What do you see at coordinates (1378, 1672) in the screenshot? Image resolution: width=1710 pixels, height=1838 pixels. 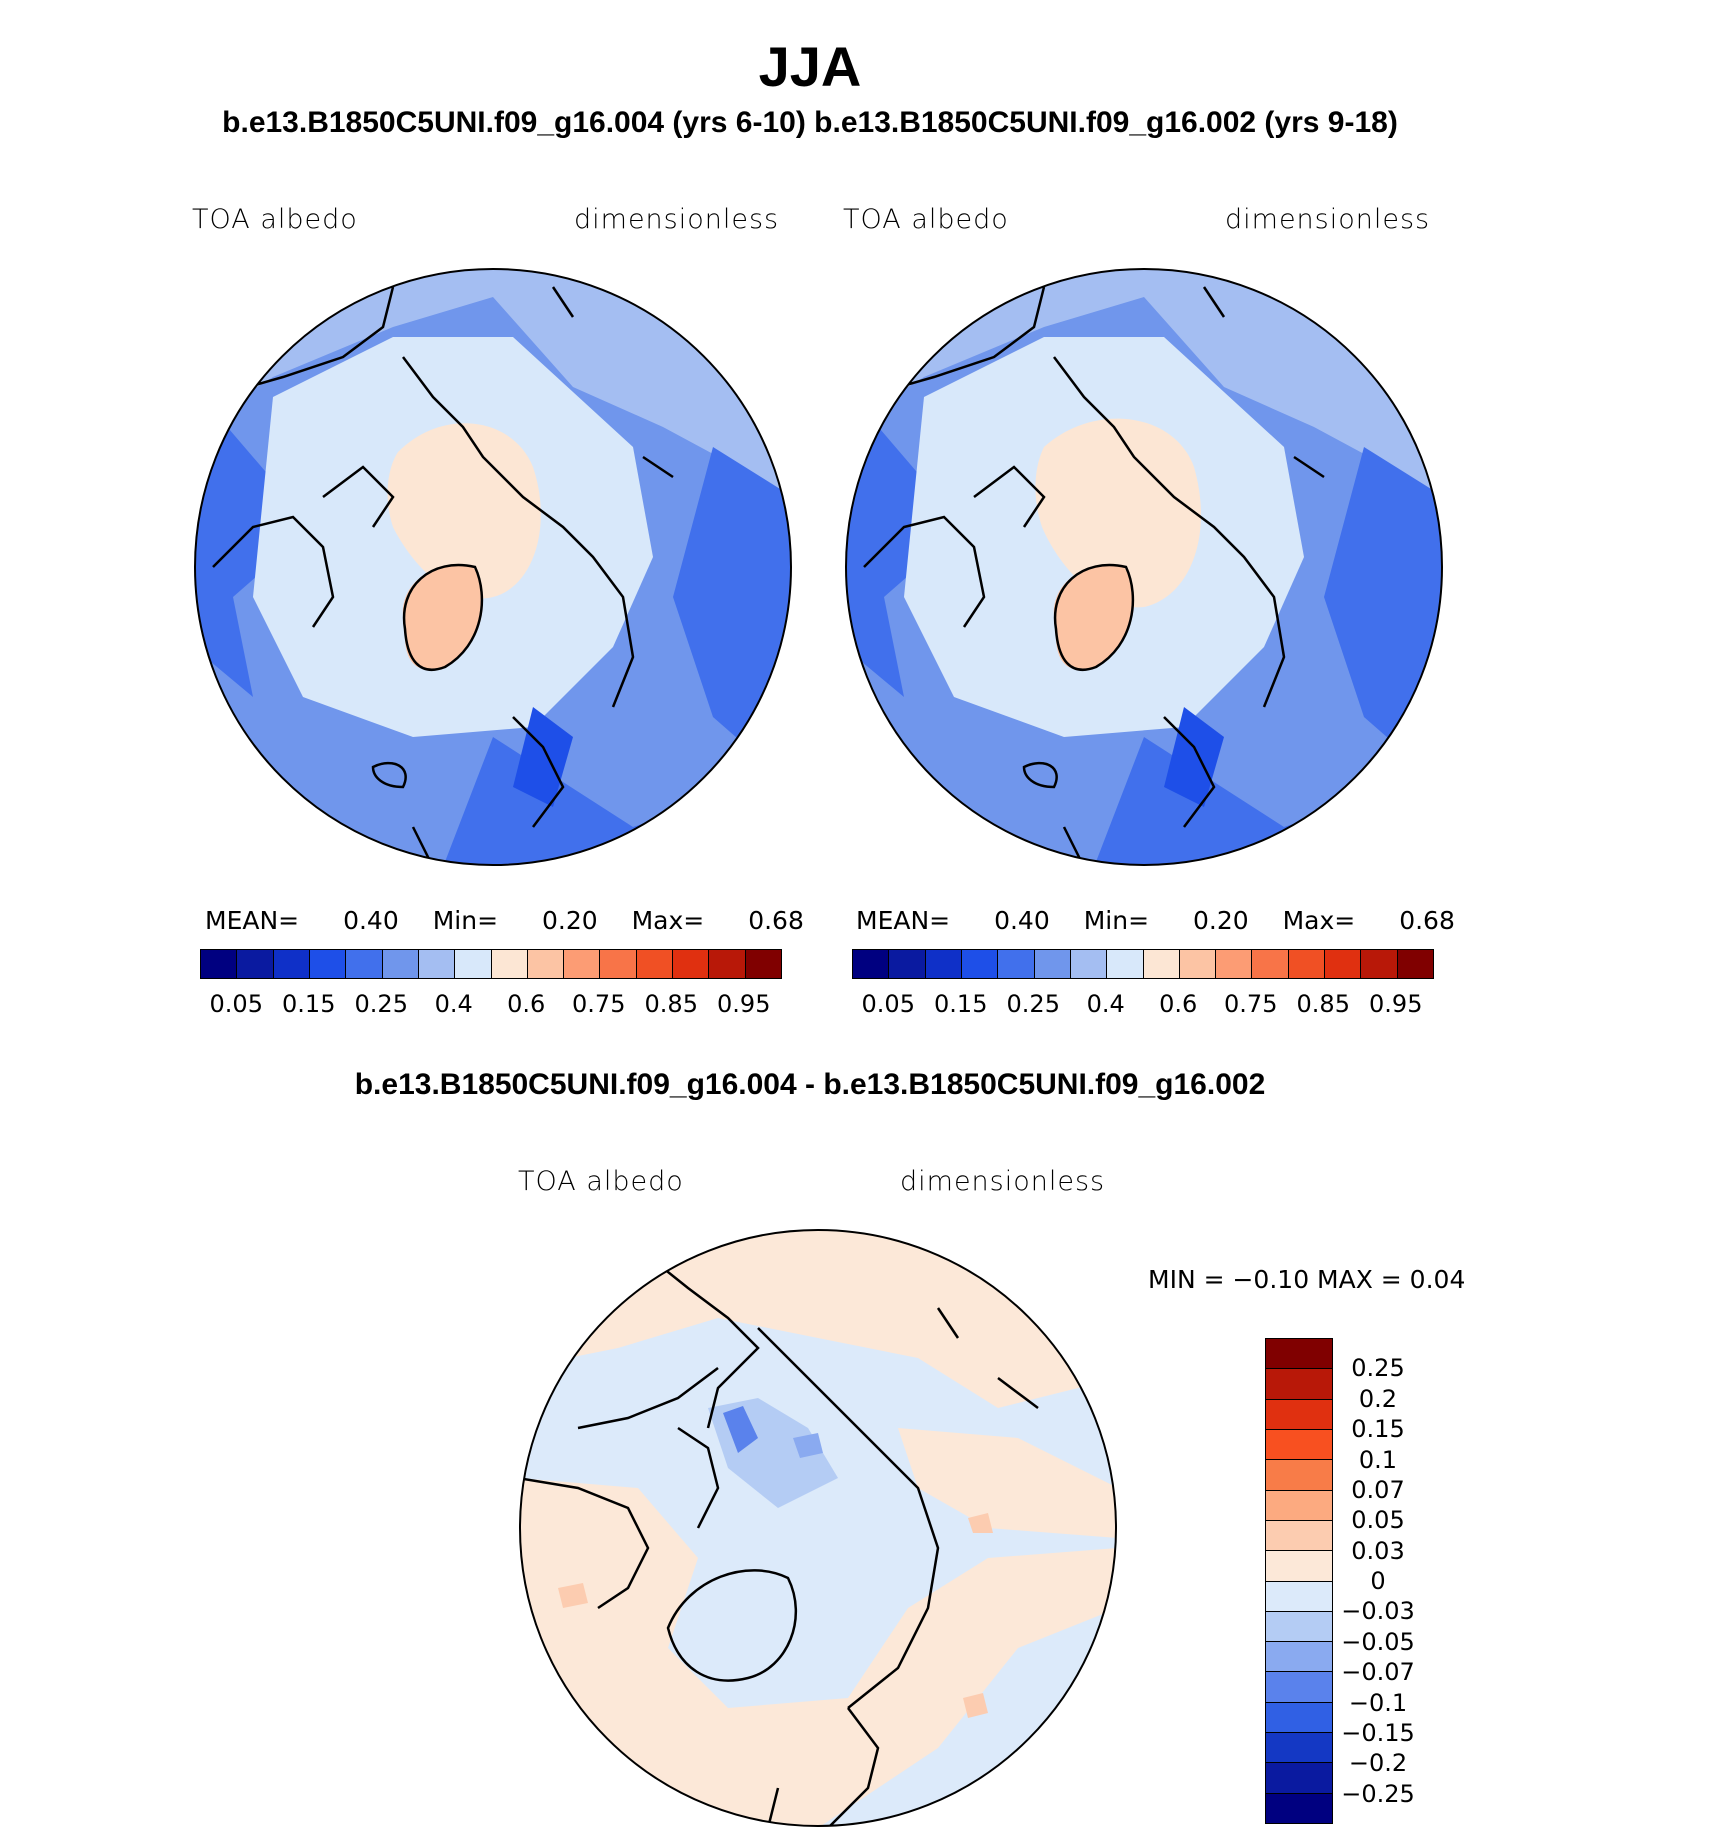 I see `colorbar-tick-label: −0.07` at bounding box center [1378, 1672].